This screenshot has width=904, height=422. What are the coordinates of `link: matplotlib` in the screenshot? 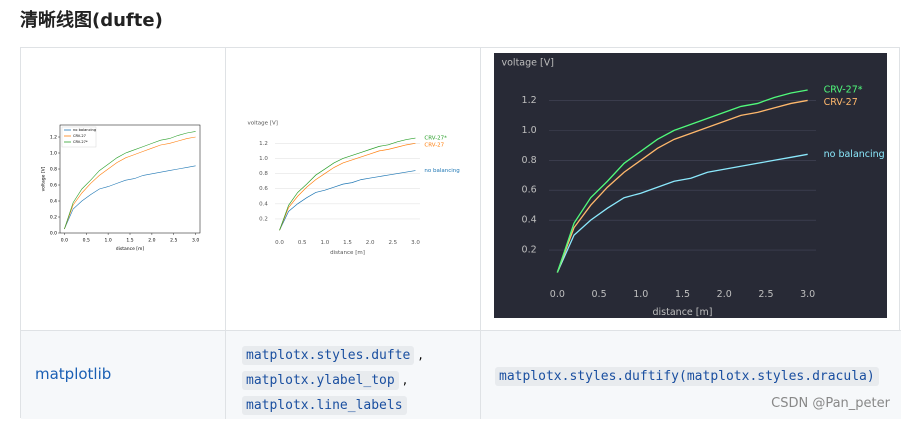 It's located at (73, 374).